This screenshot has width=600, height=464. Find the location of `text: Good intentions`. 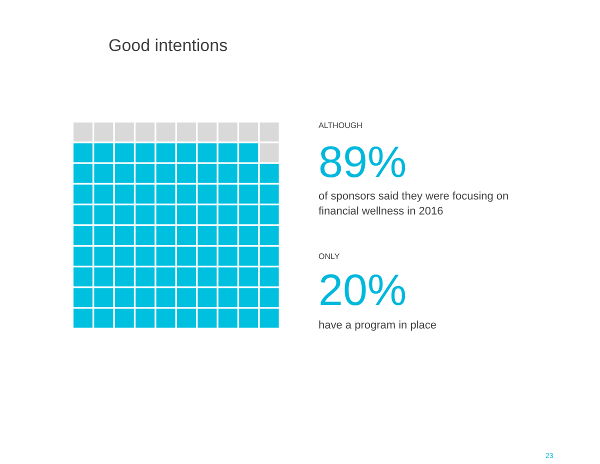

text: Good intentions is located at coordinates (168, 45).